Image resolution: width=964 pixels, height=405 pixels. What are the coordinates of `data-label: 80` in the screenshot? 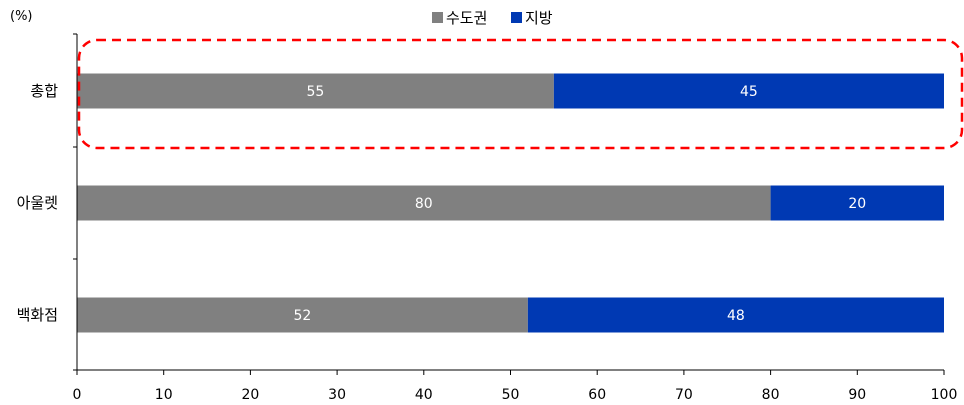 It's located at (424, 204).